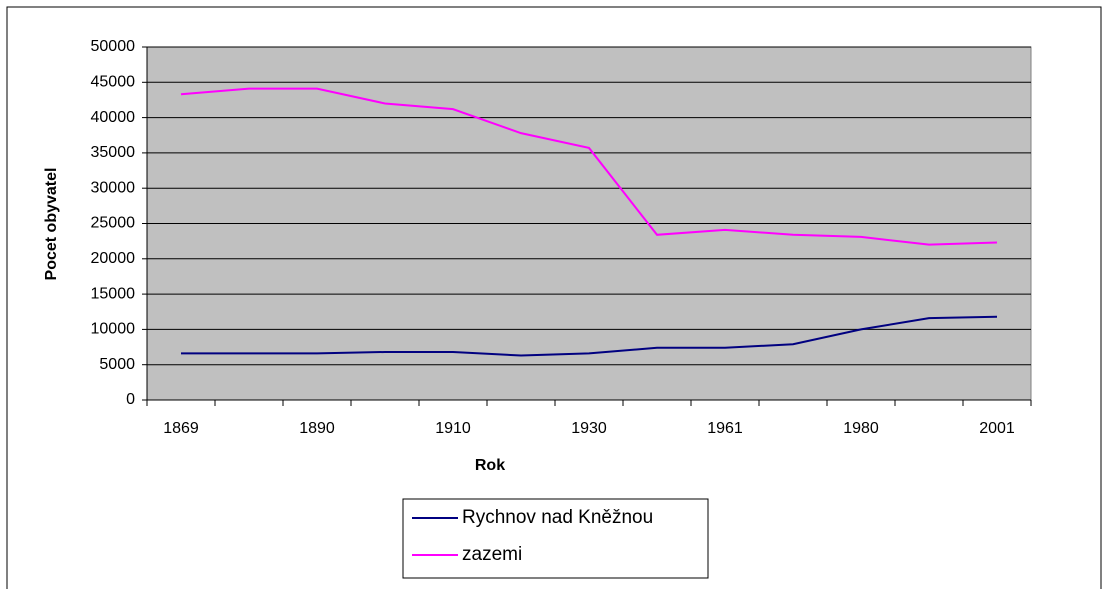  What do you see at coordinates (113, 187) in the screenshot?
I see `y-tick-label: 30000` at bounding box center [113, 187].